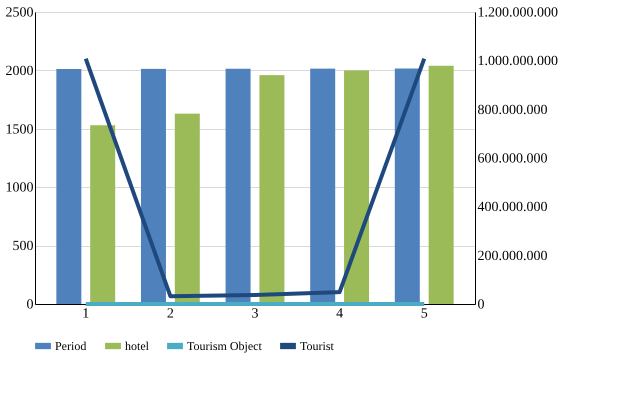  I want to click on y2-tick-label: 0, so click(481, 305).